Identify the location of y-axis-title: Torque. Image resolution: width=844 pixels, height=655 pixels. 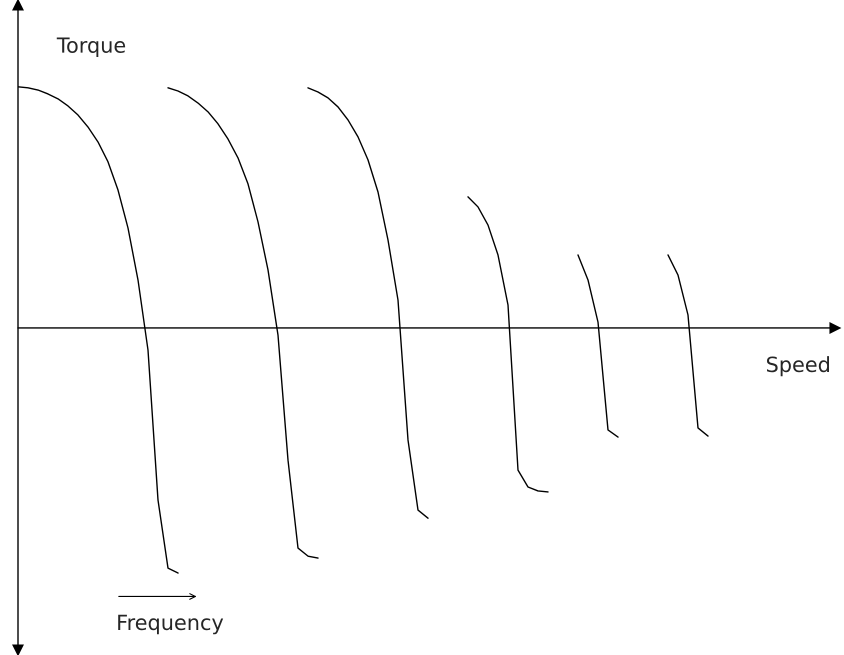
(91, 47).